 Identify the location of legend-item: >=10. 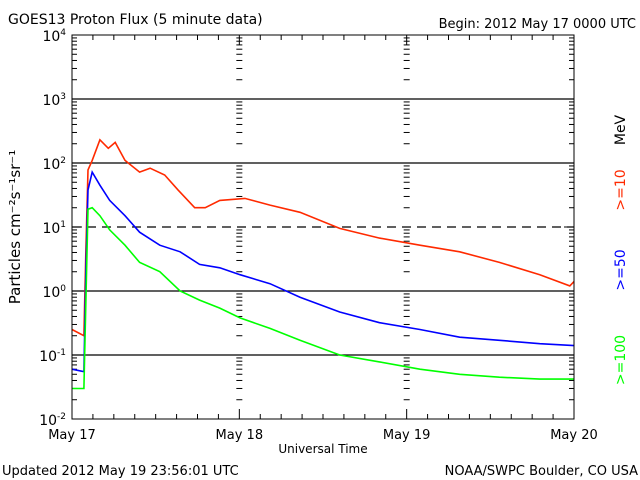
(621, 189).